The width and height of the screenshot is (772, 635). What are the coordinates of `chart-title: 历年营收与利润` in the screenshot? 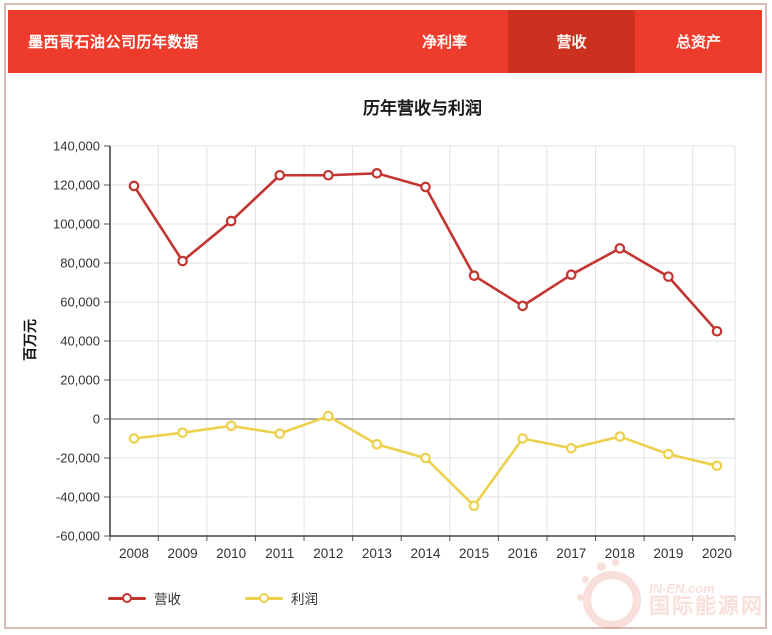 It's located at (422, 108).